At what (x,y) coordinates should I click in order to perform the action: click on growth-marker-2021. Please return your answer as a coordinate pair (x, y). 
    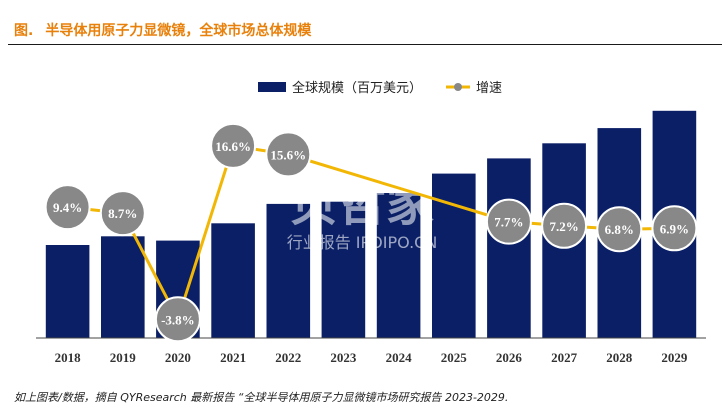
    Looking at the image, I should click on (233, 145).